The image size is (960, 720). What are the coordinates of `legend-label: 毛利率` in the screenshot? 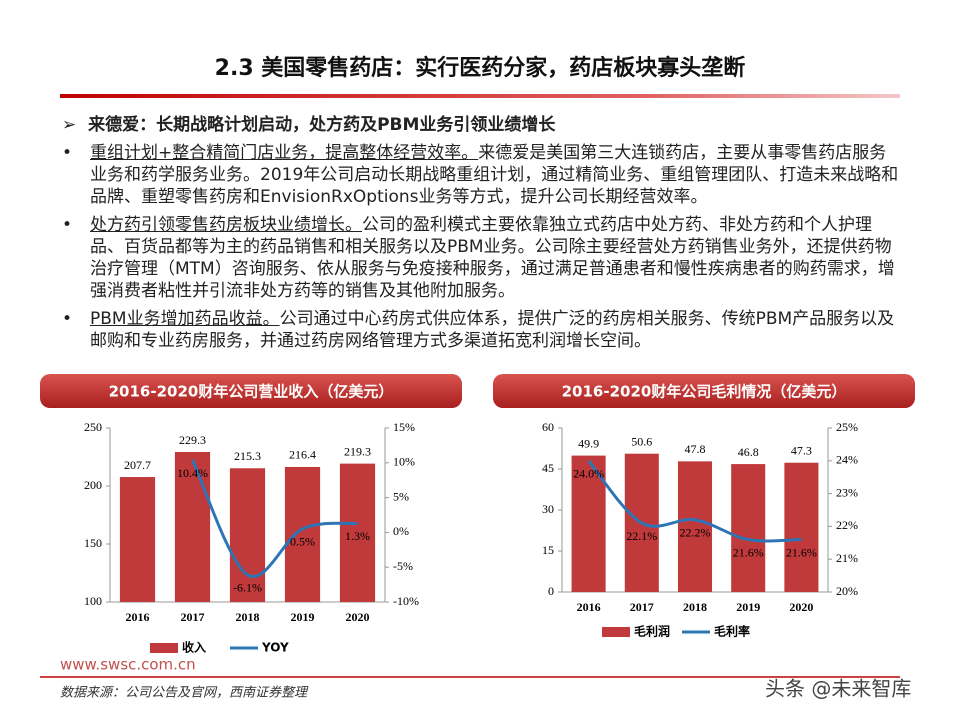 It's located at (732, 631).